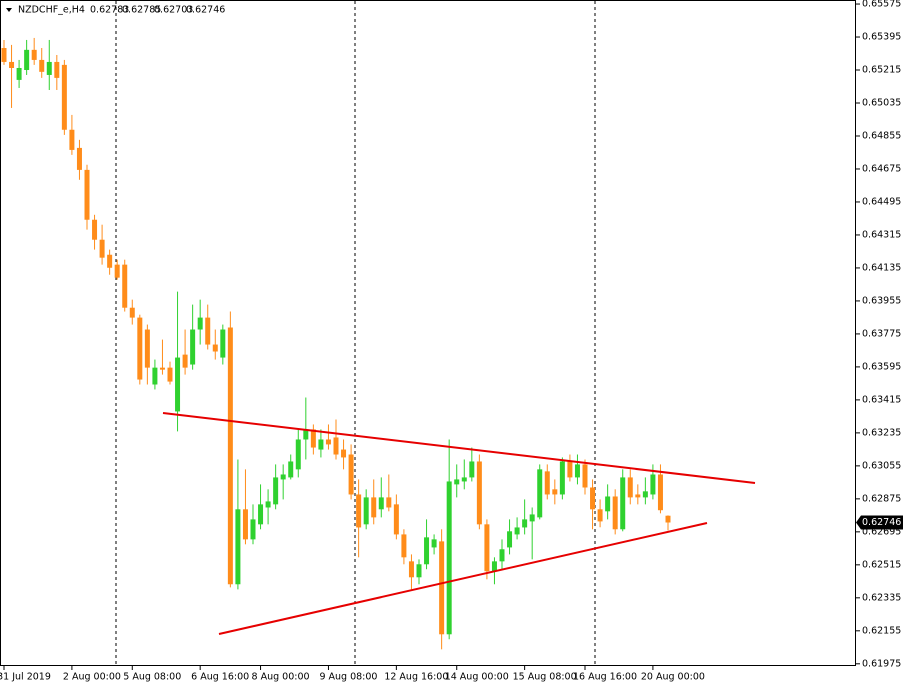 The image size is (904, 688). Describe the element at coordinates (881, 465) in the screenshot. I see `y-tick-label: 0.63055` at that location.